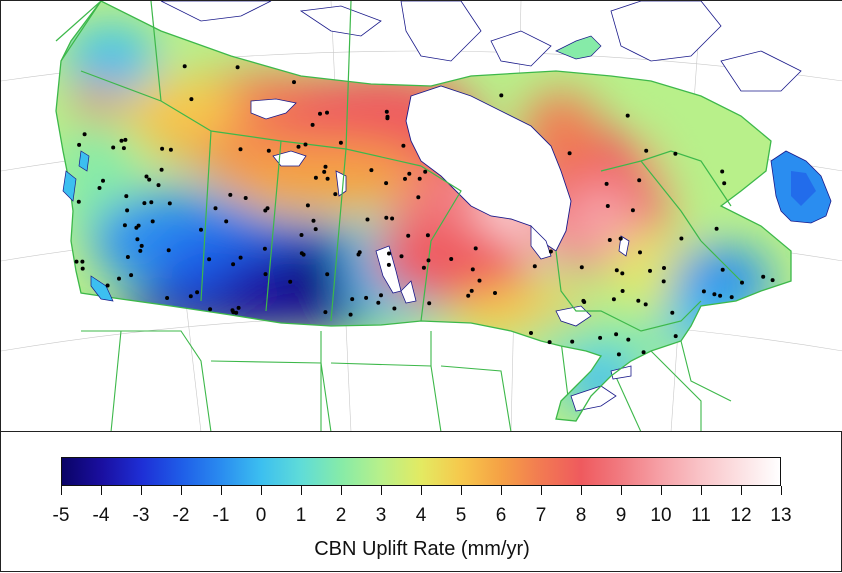 Image resolution: width=842 pixels, height=573 pixels. I want to click on colorbar-tick-label: 6, so click(501, 515).